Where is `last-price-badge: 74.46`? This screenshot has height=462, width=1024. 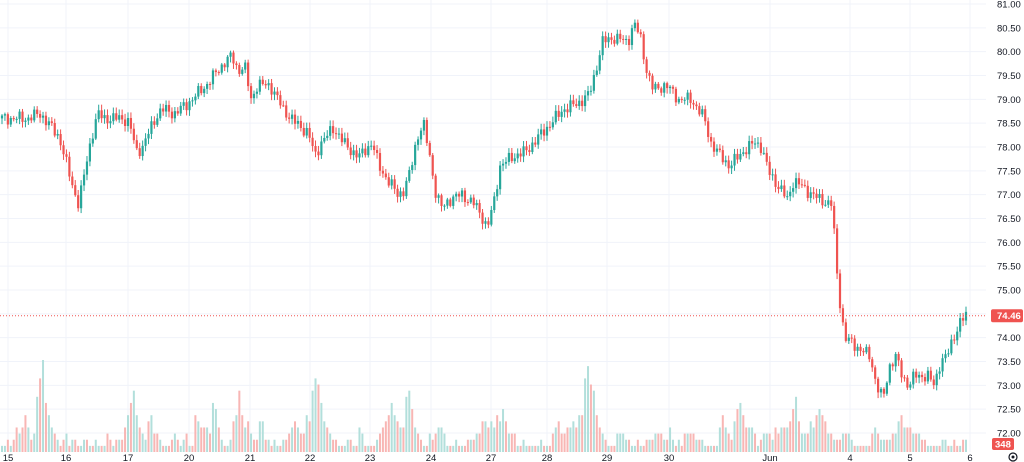 last-price-badge: 74.46 is located at coordinates (1007, 316).